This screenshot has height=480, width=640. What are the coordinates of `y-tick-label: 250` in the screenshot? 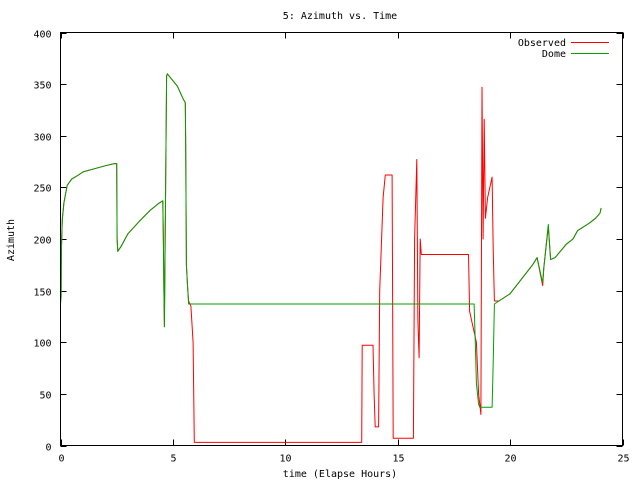 It's located at (42, 189).